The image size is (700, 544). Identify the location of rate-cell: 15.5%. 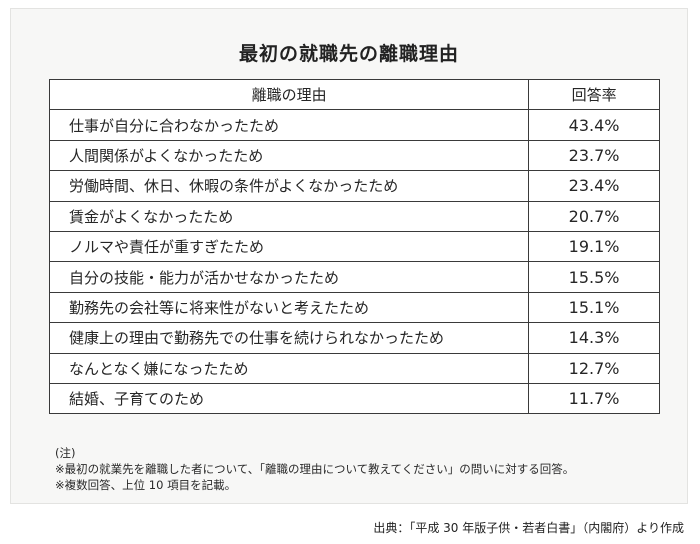
(594, 277).